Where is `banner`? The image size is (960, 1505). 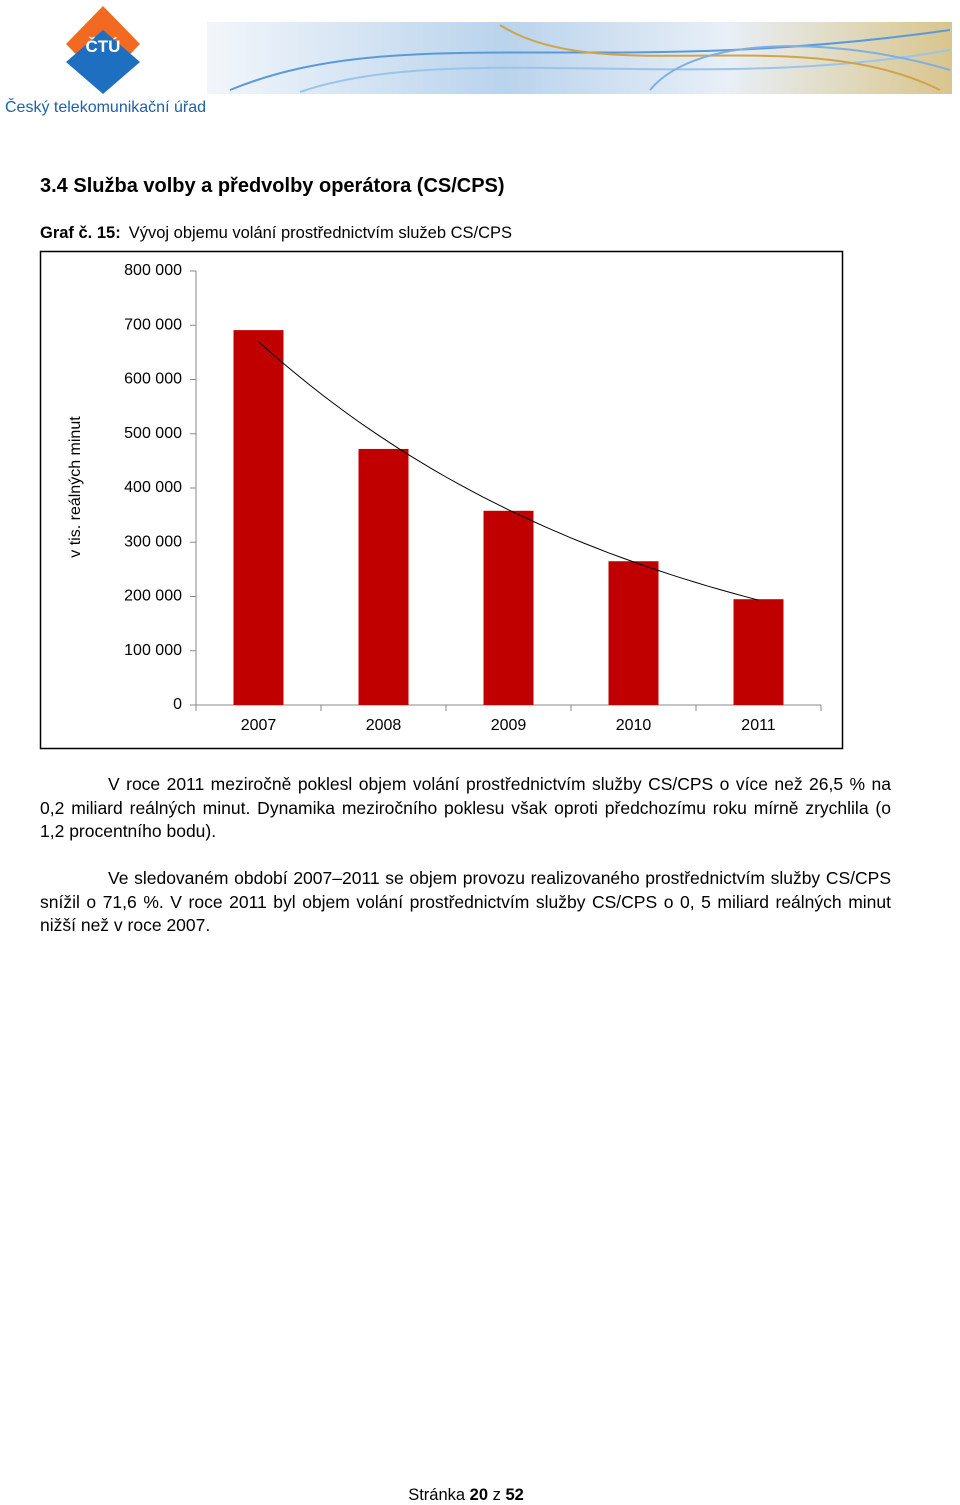 banner is located at coordinates (579, 58).